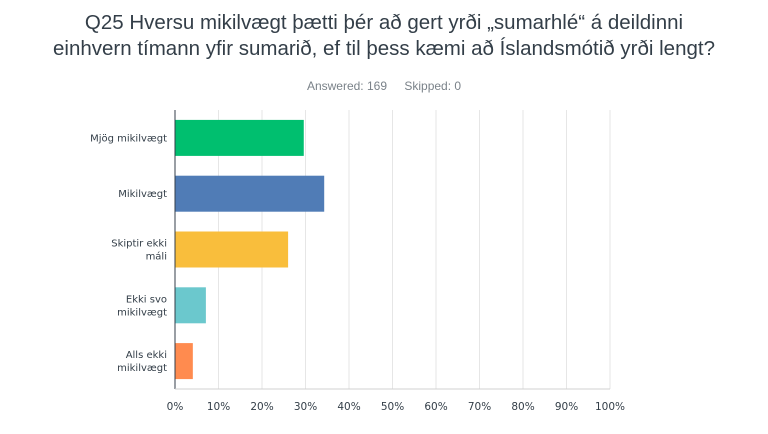 The image size is (768, 434). I want to click on x-tick-label: 100%, so click(610, 407).